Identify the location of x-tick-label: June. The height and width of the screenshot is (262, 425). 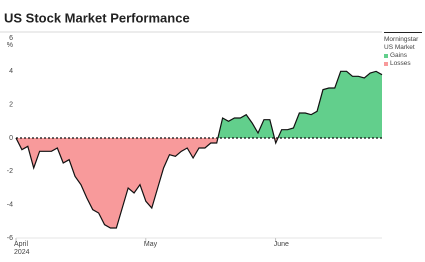
(281, 244).